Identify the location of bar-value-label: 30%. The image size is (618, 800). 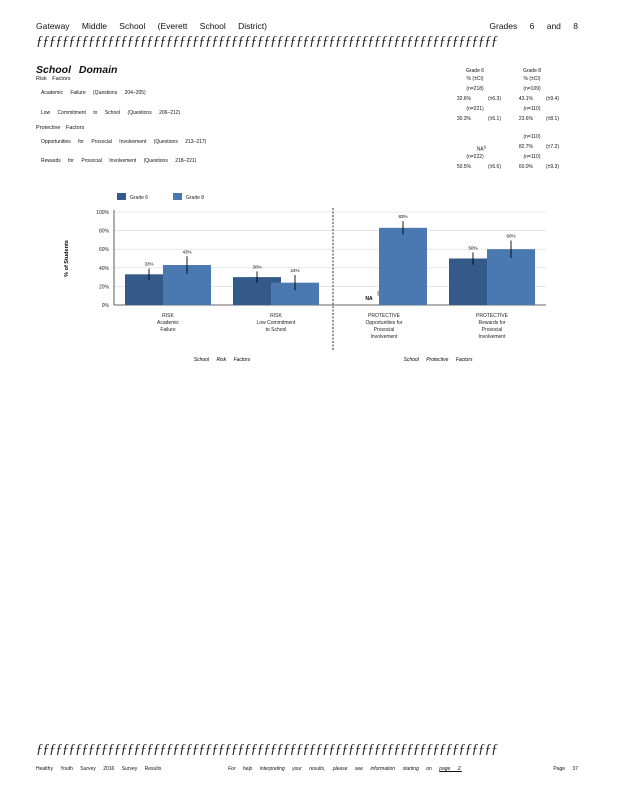
(256, 266).